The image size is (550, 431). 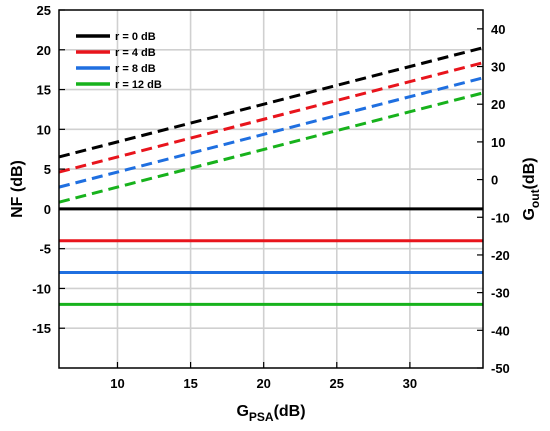 I want to click on x-tick-label: 25, so click(x=337, y=383).